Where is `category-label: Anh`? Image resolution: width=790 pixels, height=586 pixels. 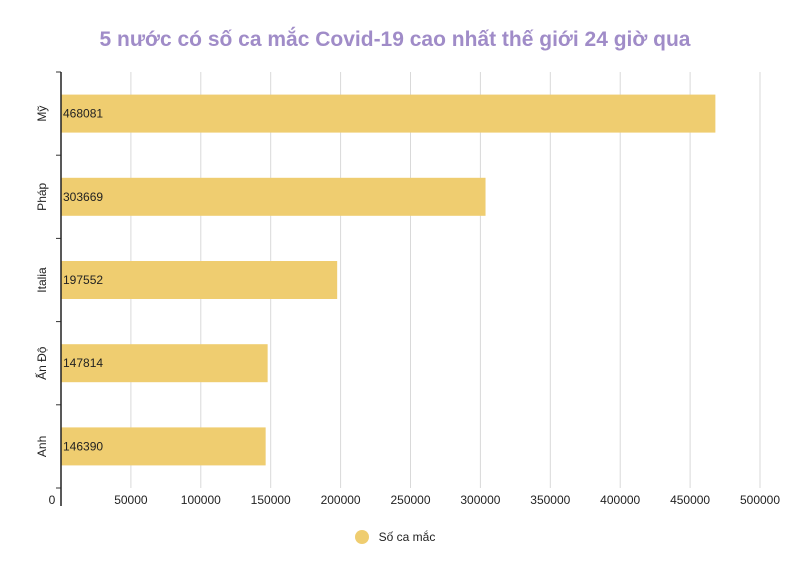 category-label: Anh is located at coordinates (42, 446).